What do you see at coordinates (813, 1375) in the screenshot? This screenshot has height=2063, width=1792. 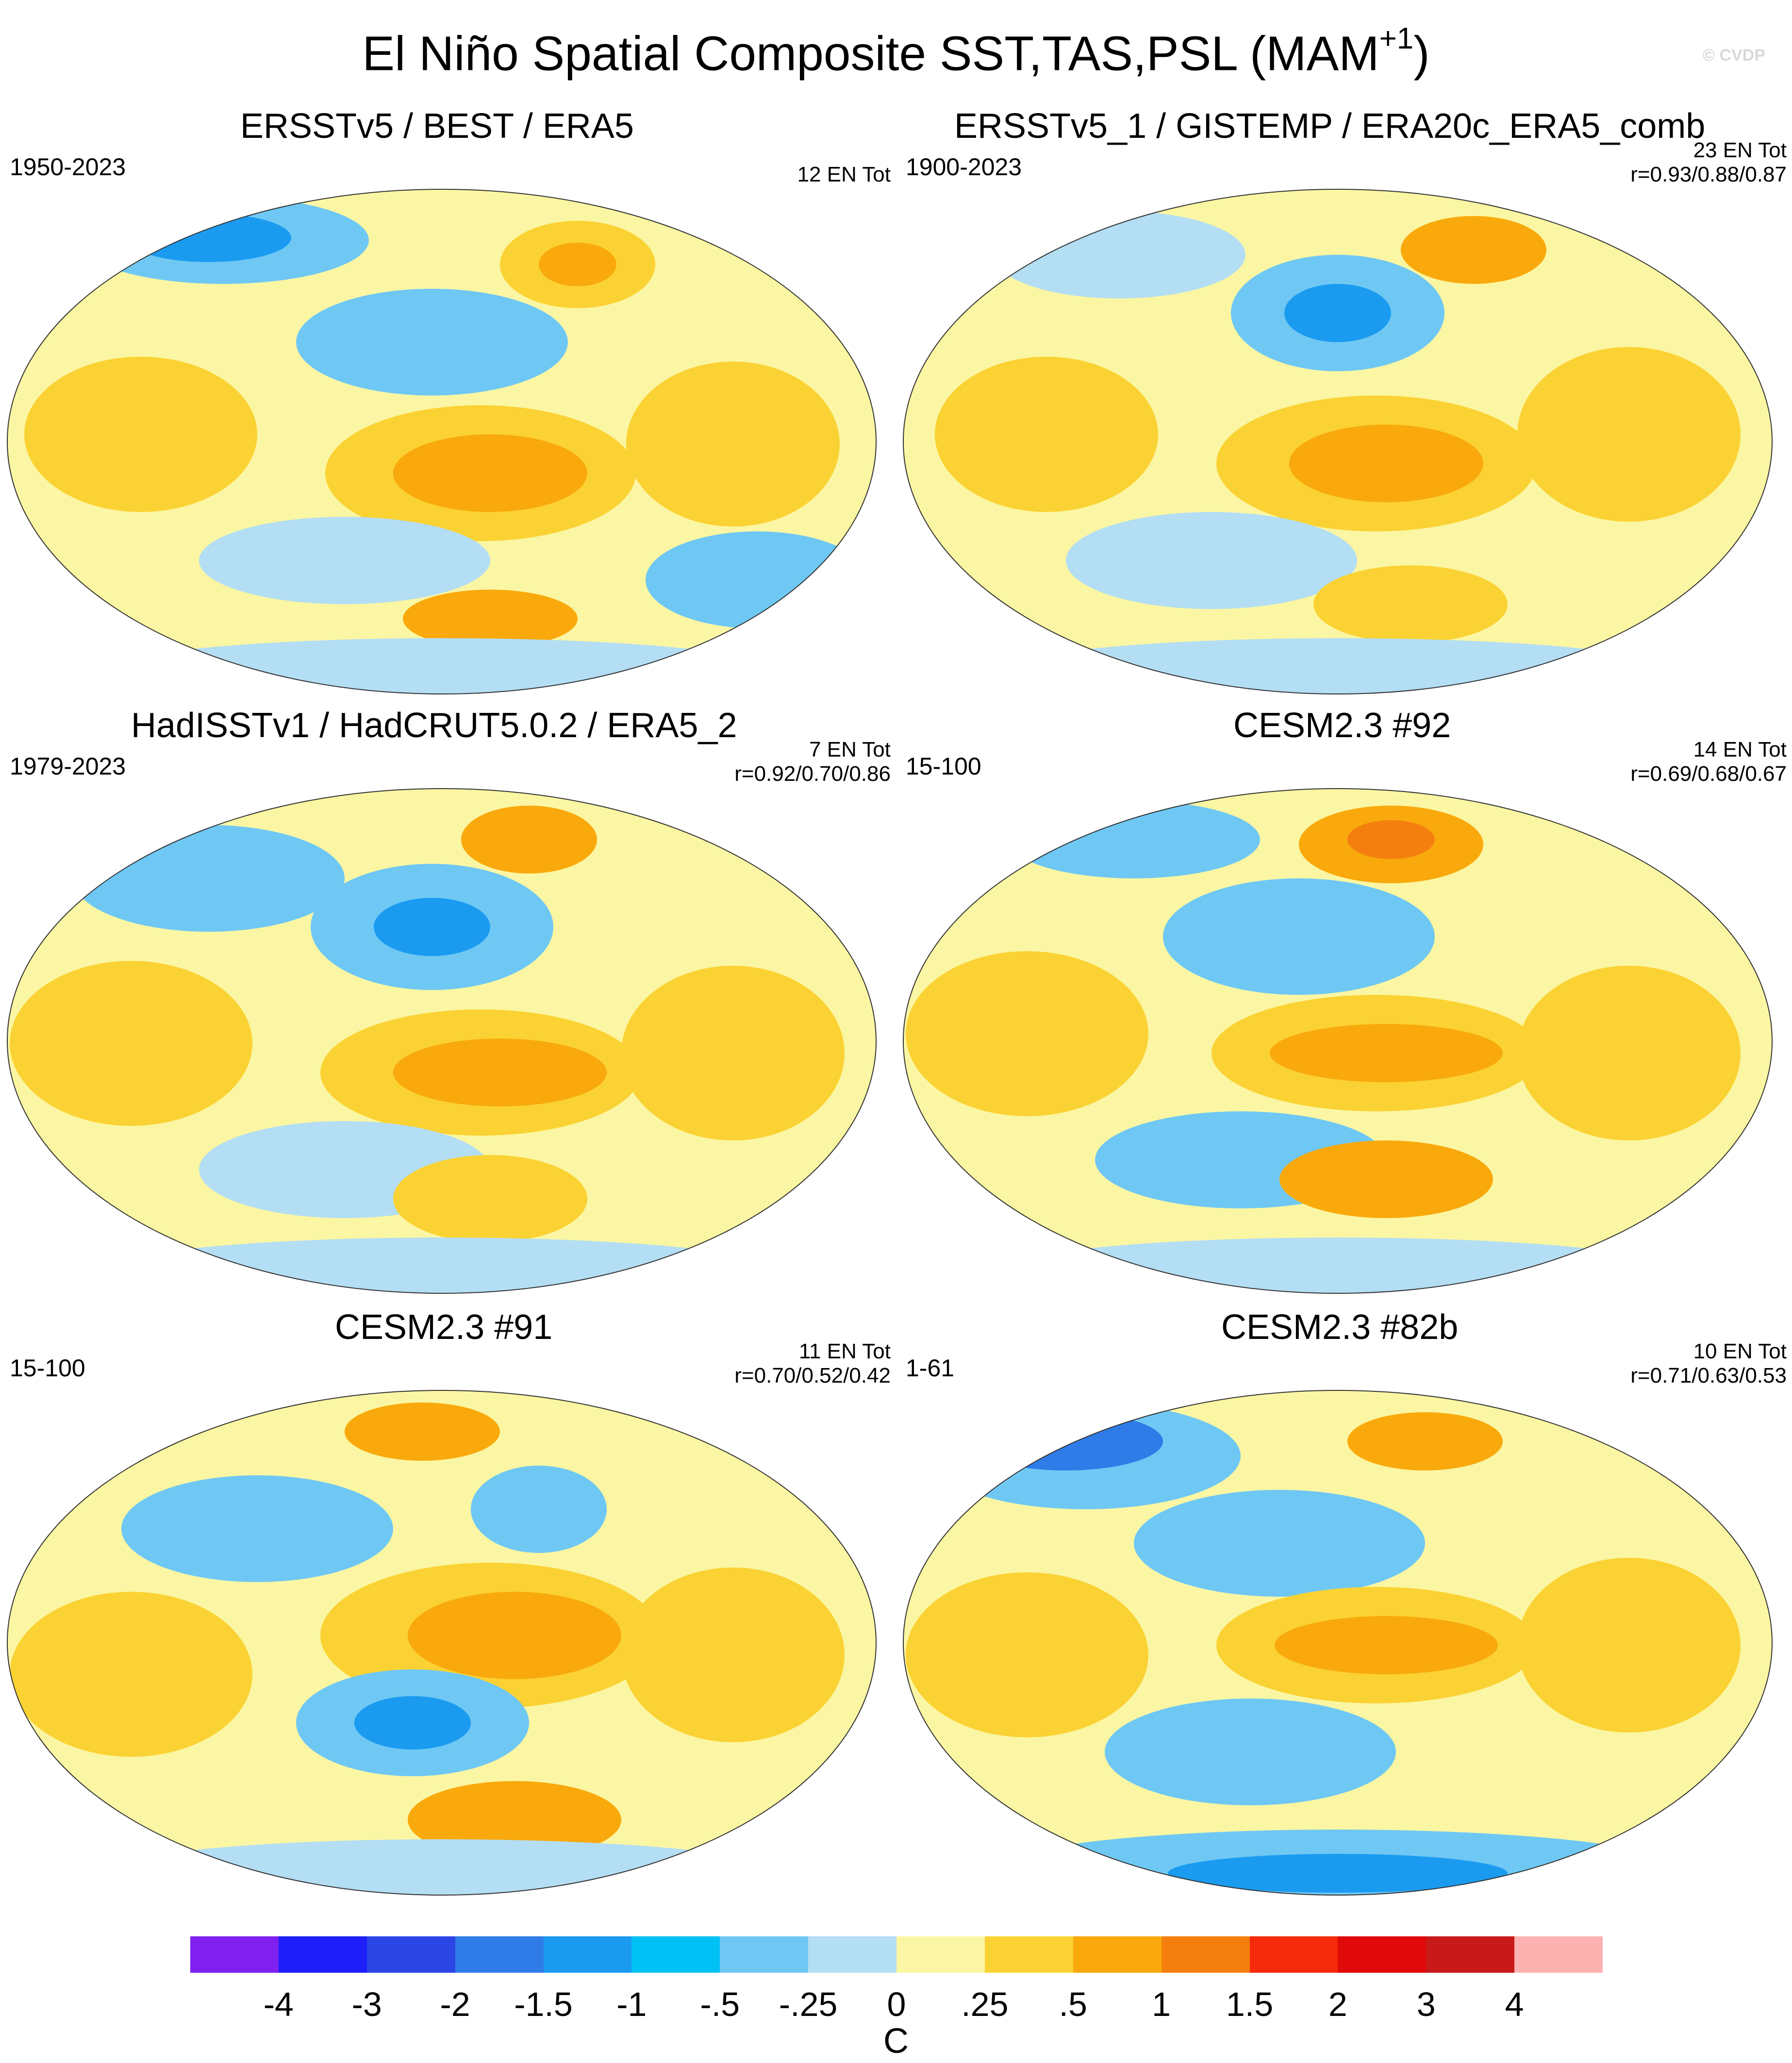 I see `panel-pattern-correlation: r=0.70/0.52/0.42` at bounding box center [813, 1375].